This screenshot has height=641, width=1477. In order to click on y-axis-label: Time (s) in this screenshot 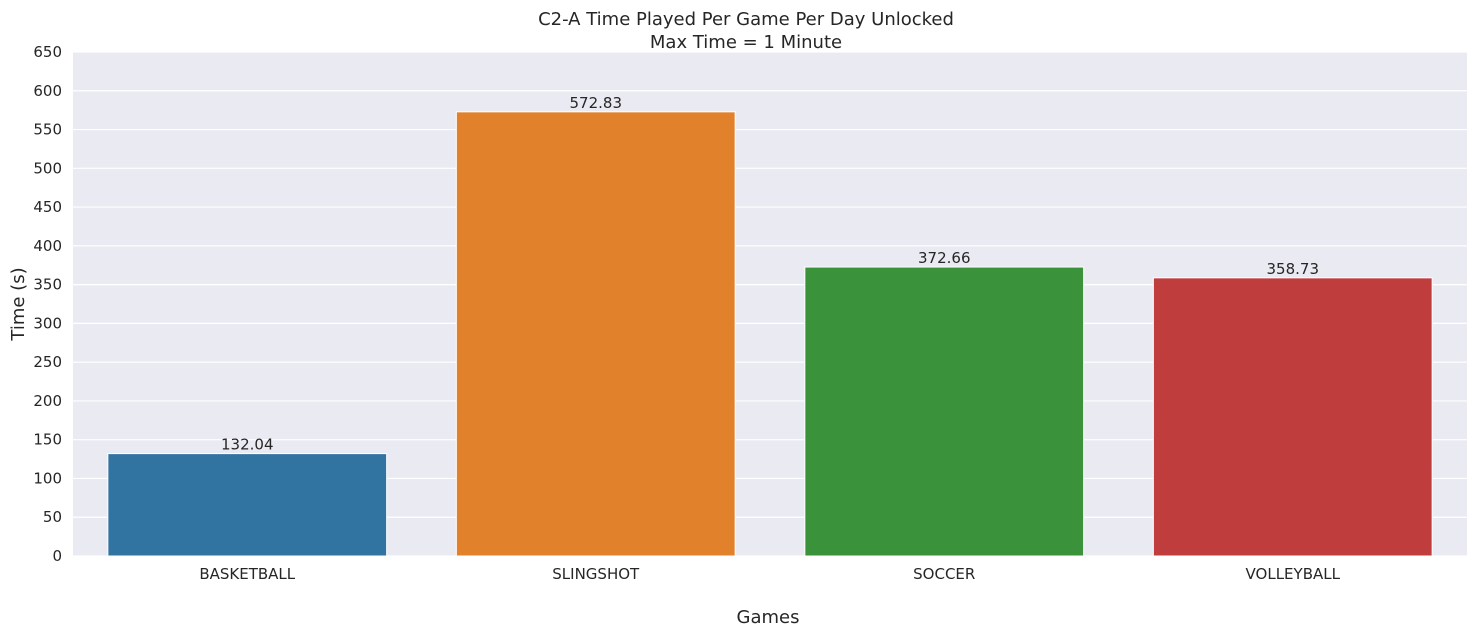, I will do `click(18, 304)`.